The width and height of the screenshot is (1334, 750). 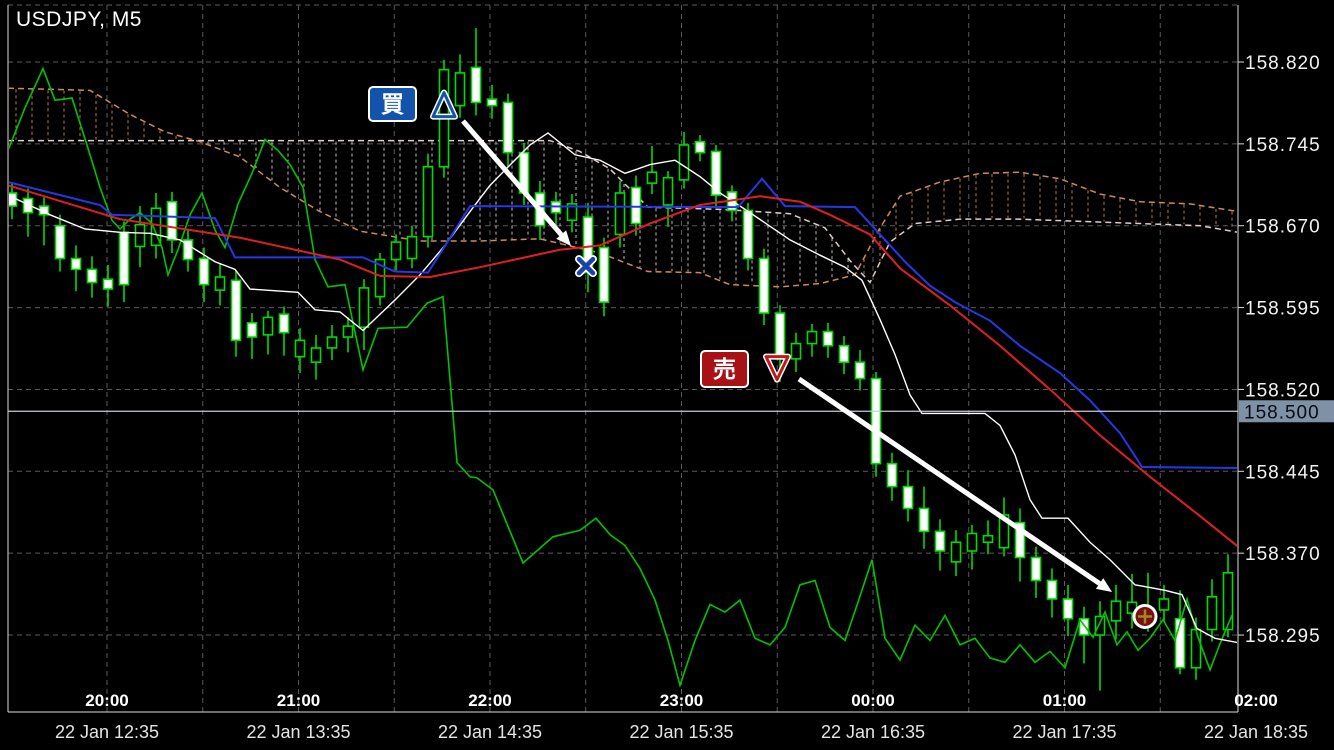 I want to click on date-label: 22 Jan 15:35, so click(x=681, y=732).